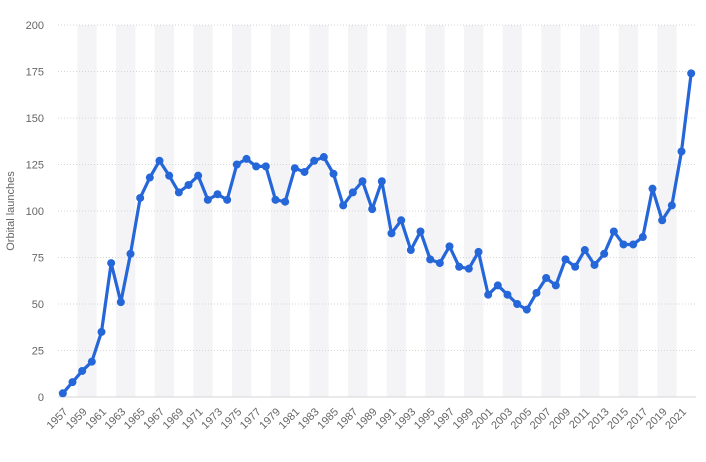 This screenshot has width=706, height=462. Describe the element at coordinates (522, 419) in the screenshot. I see `x-tick-label: 2005` at that location.